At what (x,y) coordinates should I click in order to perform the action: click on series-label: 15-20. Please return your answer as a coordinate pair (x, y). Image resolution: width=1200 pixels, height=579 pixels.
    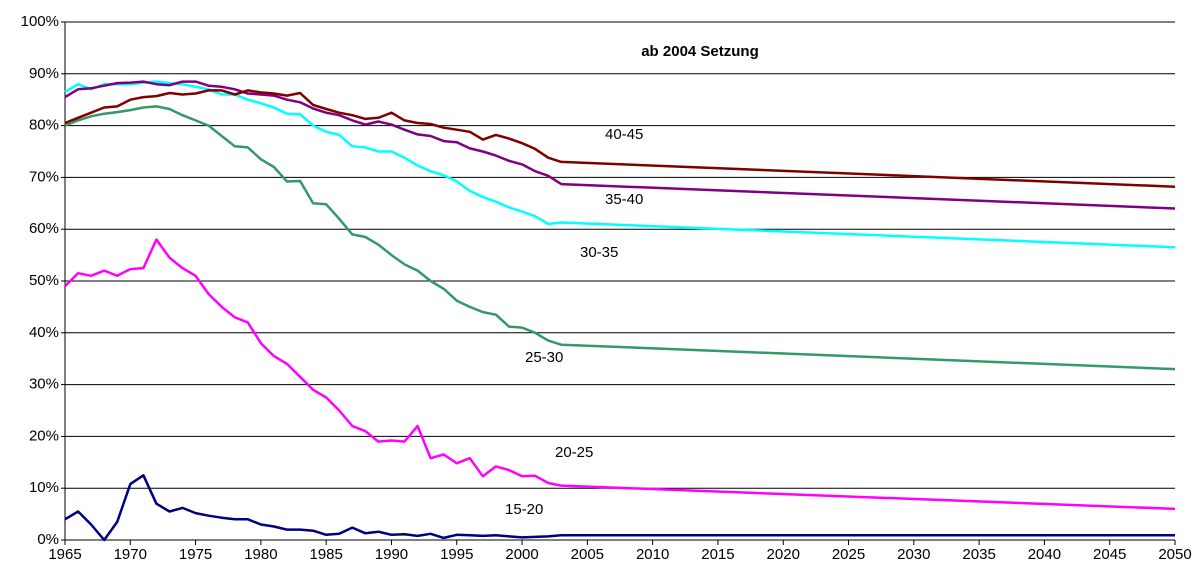
    Looking at the image, I should click on (524, 509).